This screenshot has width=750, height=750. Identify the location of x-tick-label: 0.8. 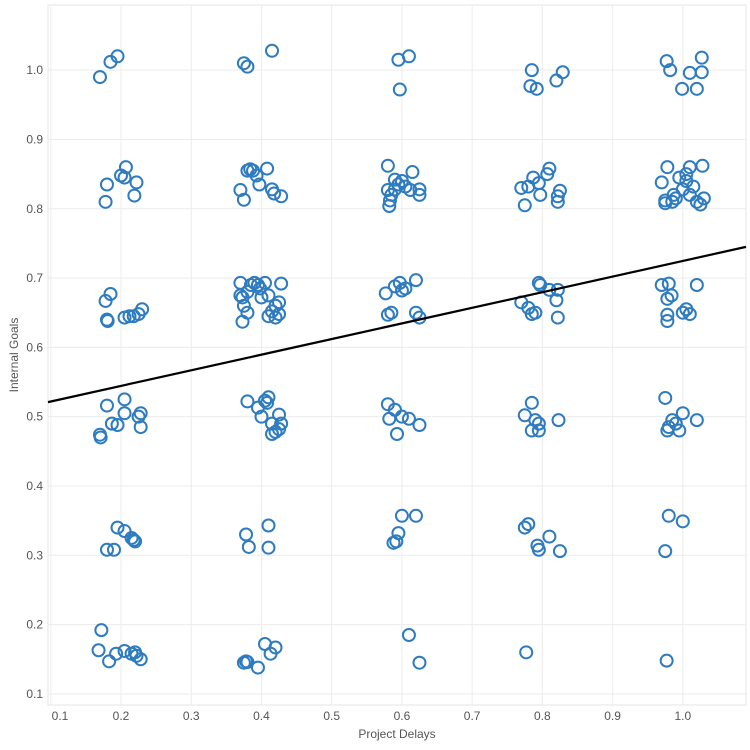
(542, 716).